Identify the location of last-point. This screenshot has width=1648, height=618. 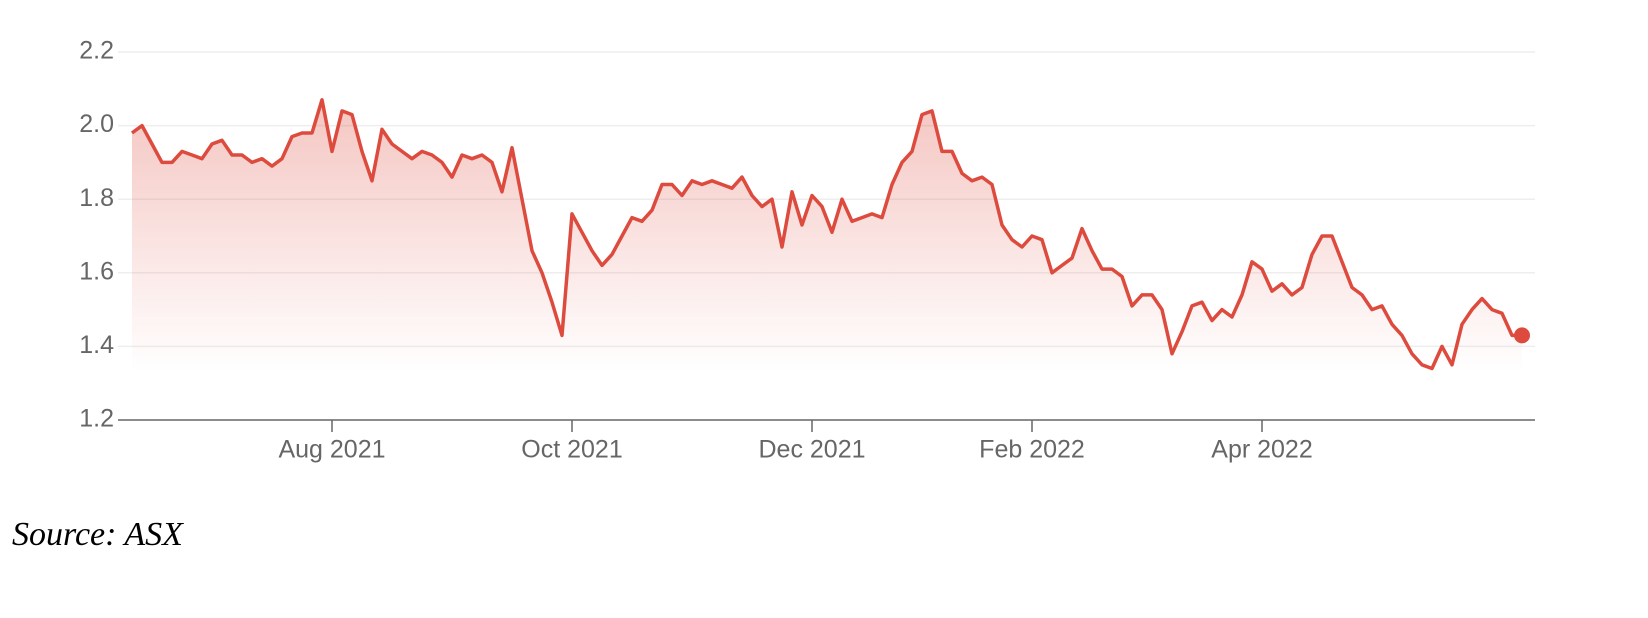
(1522, 335).